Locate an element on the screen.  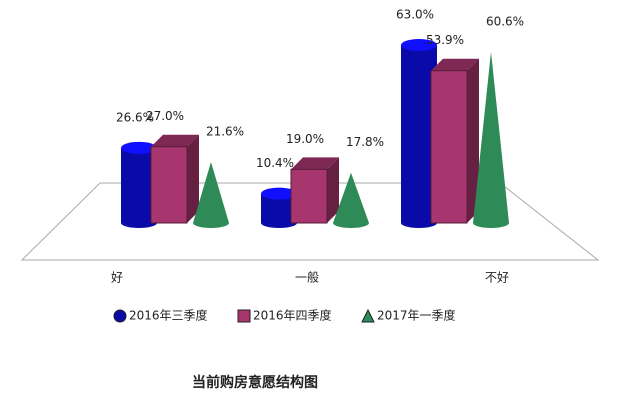
value-label: 17.8% is located at coordinates (365, 142).